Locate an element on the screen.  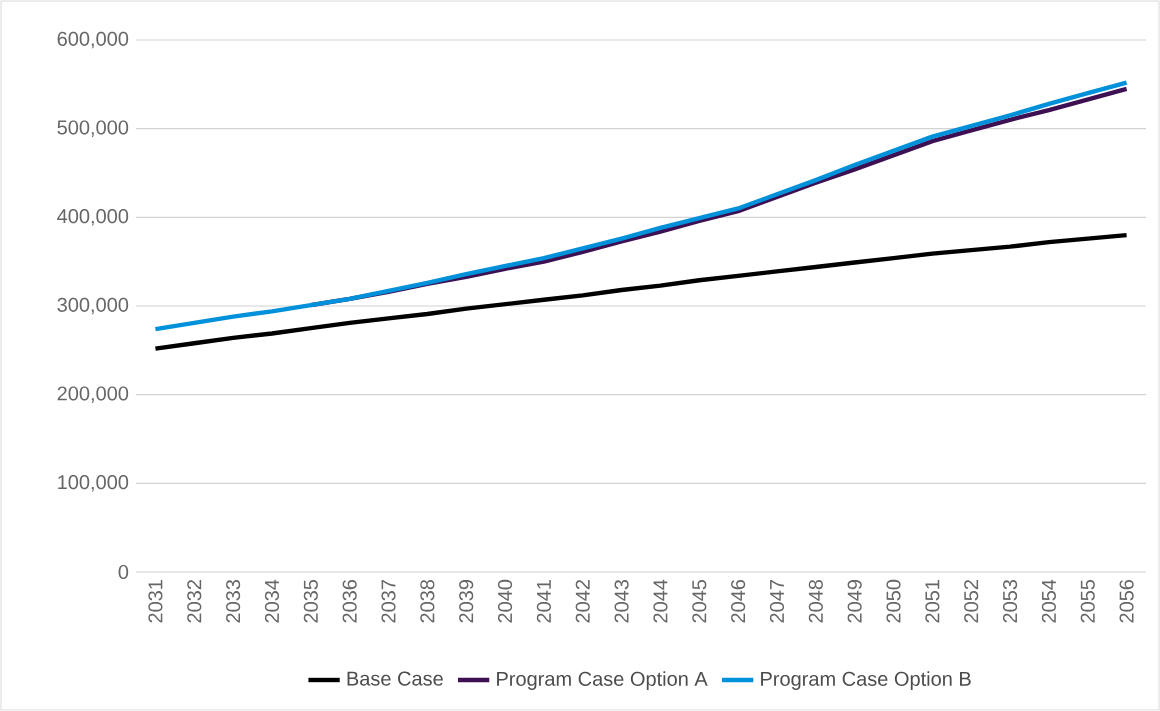
x-tick-label: 2031 is located at coordinates (155, 601).